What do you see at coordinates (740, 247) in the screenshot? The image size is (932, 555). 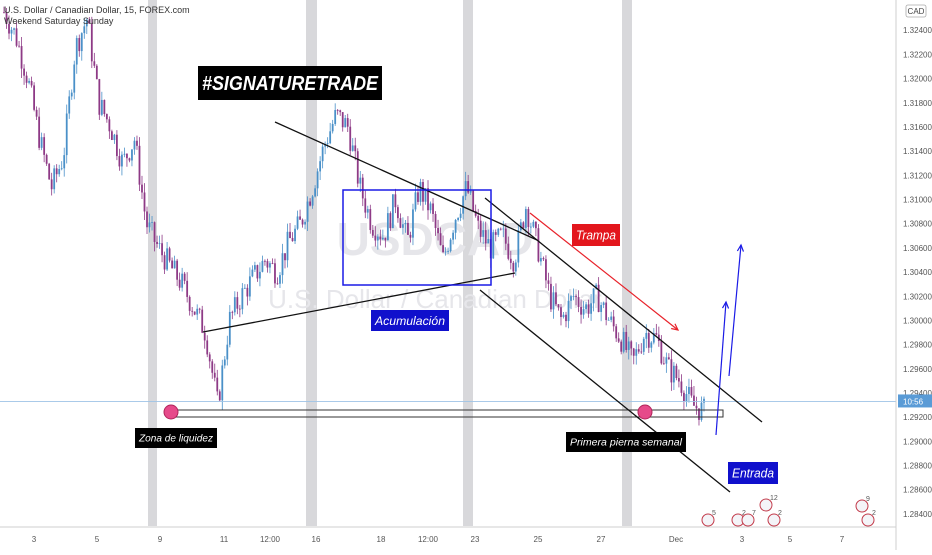 I see `entrada-arrow-2-head` at bounding box center [740, 247].